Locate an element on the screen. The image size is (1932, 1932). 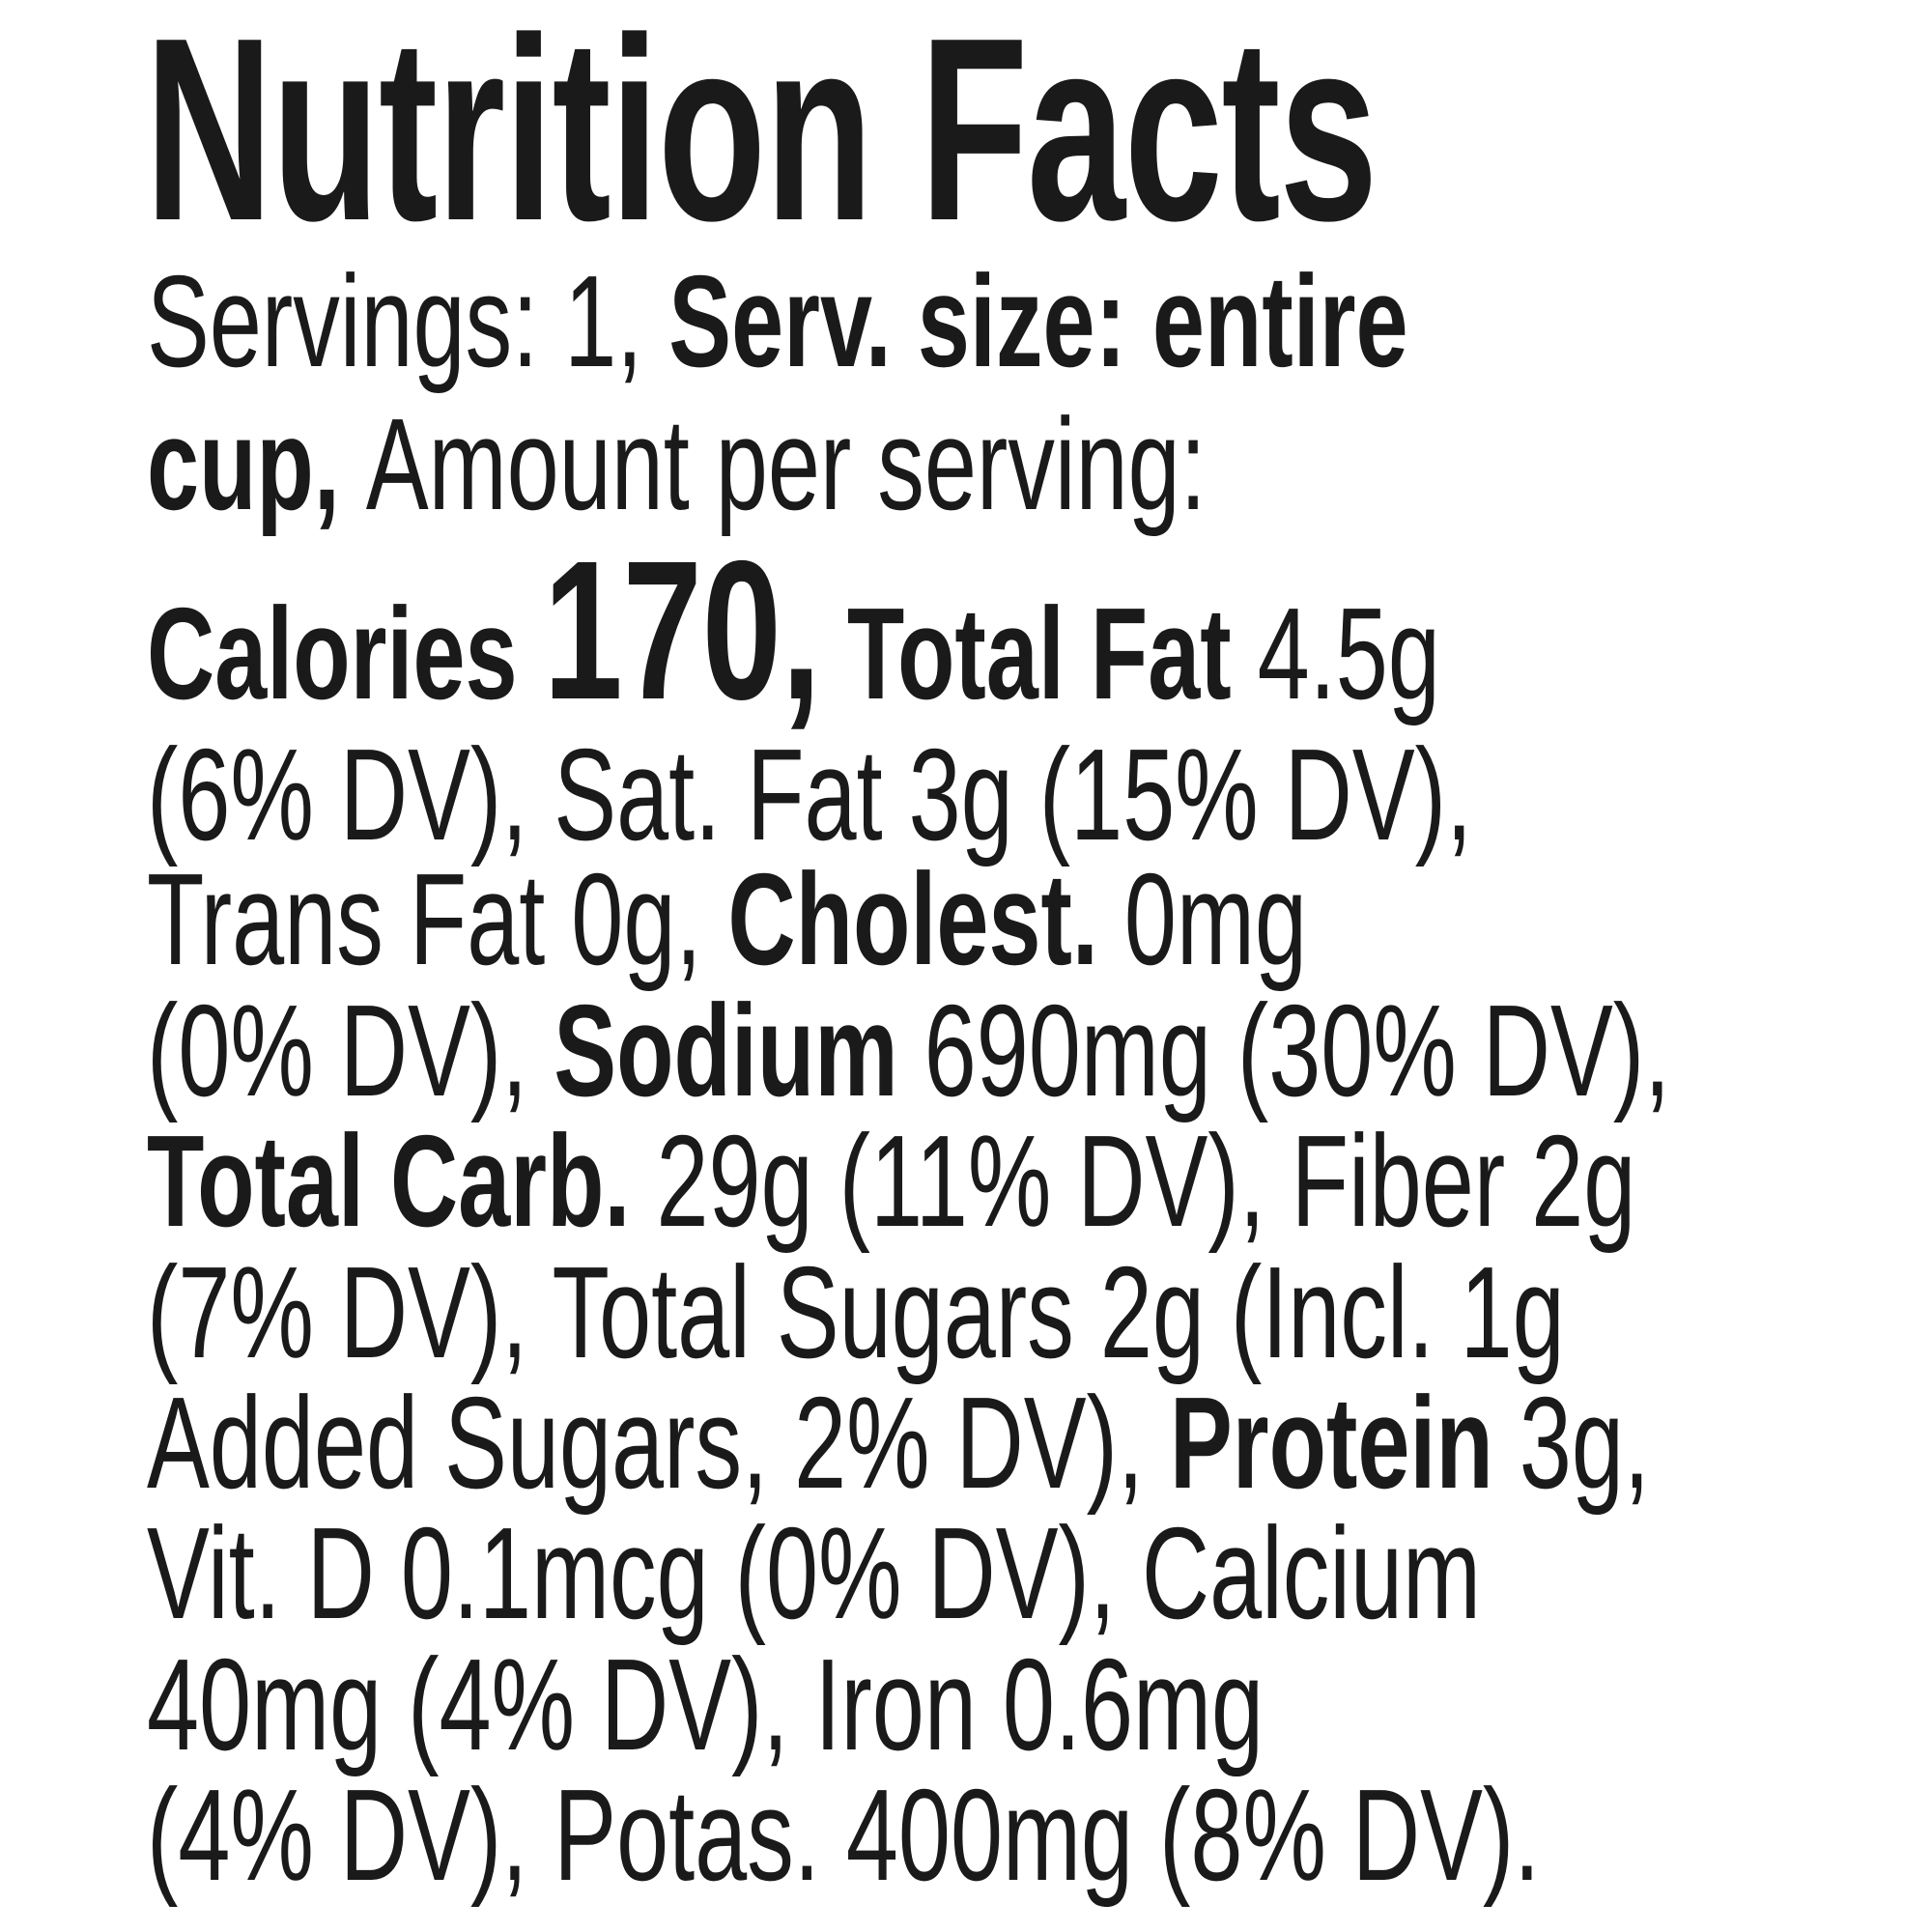
text: cup, is located at coordinates (256, 464).